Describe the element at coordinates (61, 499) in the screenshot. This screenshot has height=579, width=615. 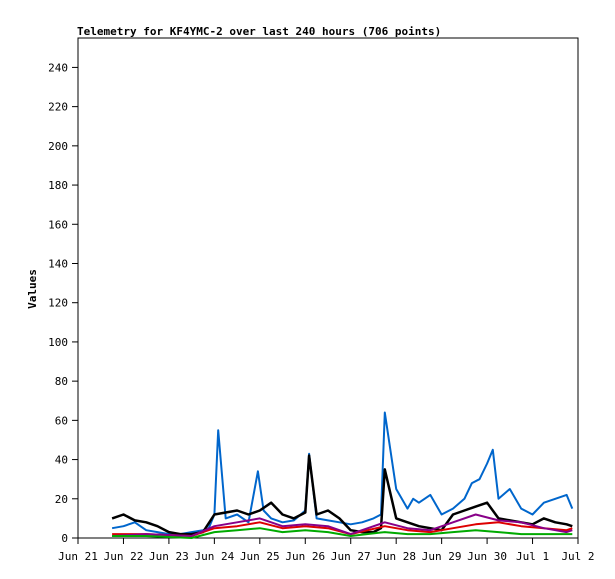
I see `y-tick-label: 20` at that location.